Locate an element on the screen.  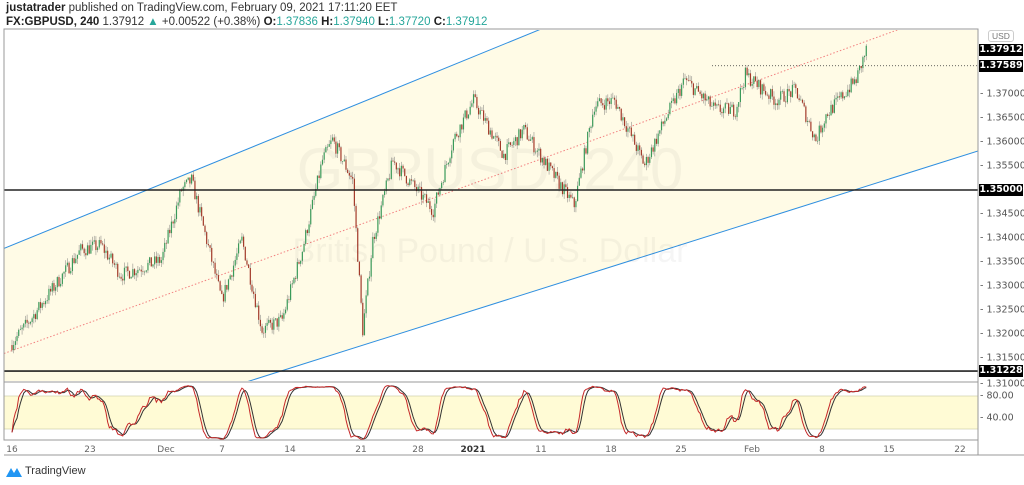
publisher-name: justatrader is located at coordinates (36, 8).